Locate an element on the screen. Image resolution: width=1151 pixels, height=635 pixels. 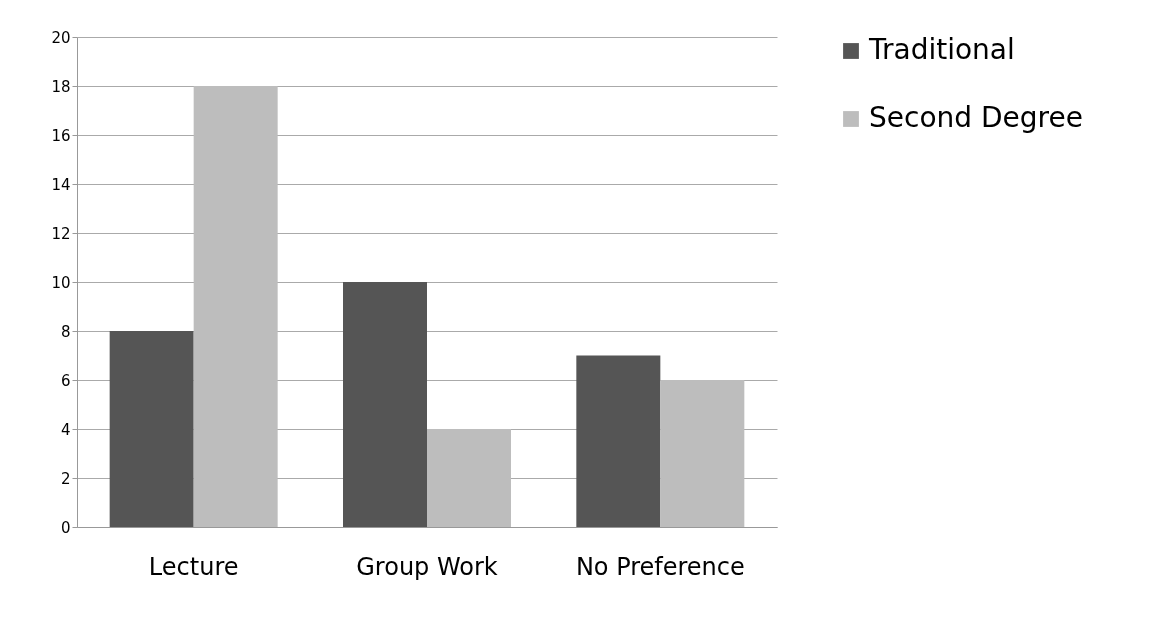
y-tick-label: 2 is located at coordinates (65, 478).